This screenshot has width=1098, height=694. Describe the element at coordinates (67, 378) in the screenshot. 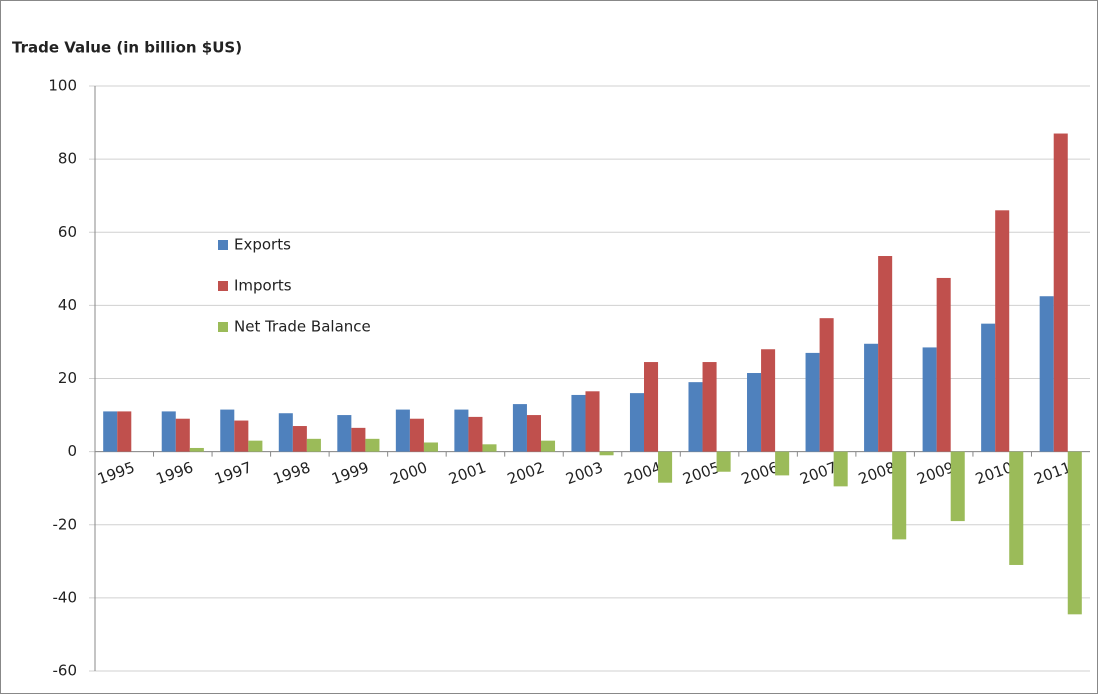

I see `y-tick-label: 20` at that location.